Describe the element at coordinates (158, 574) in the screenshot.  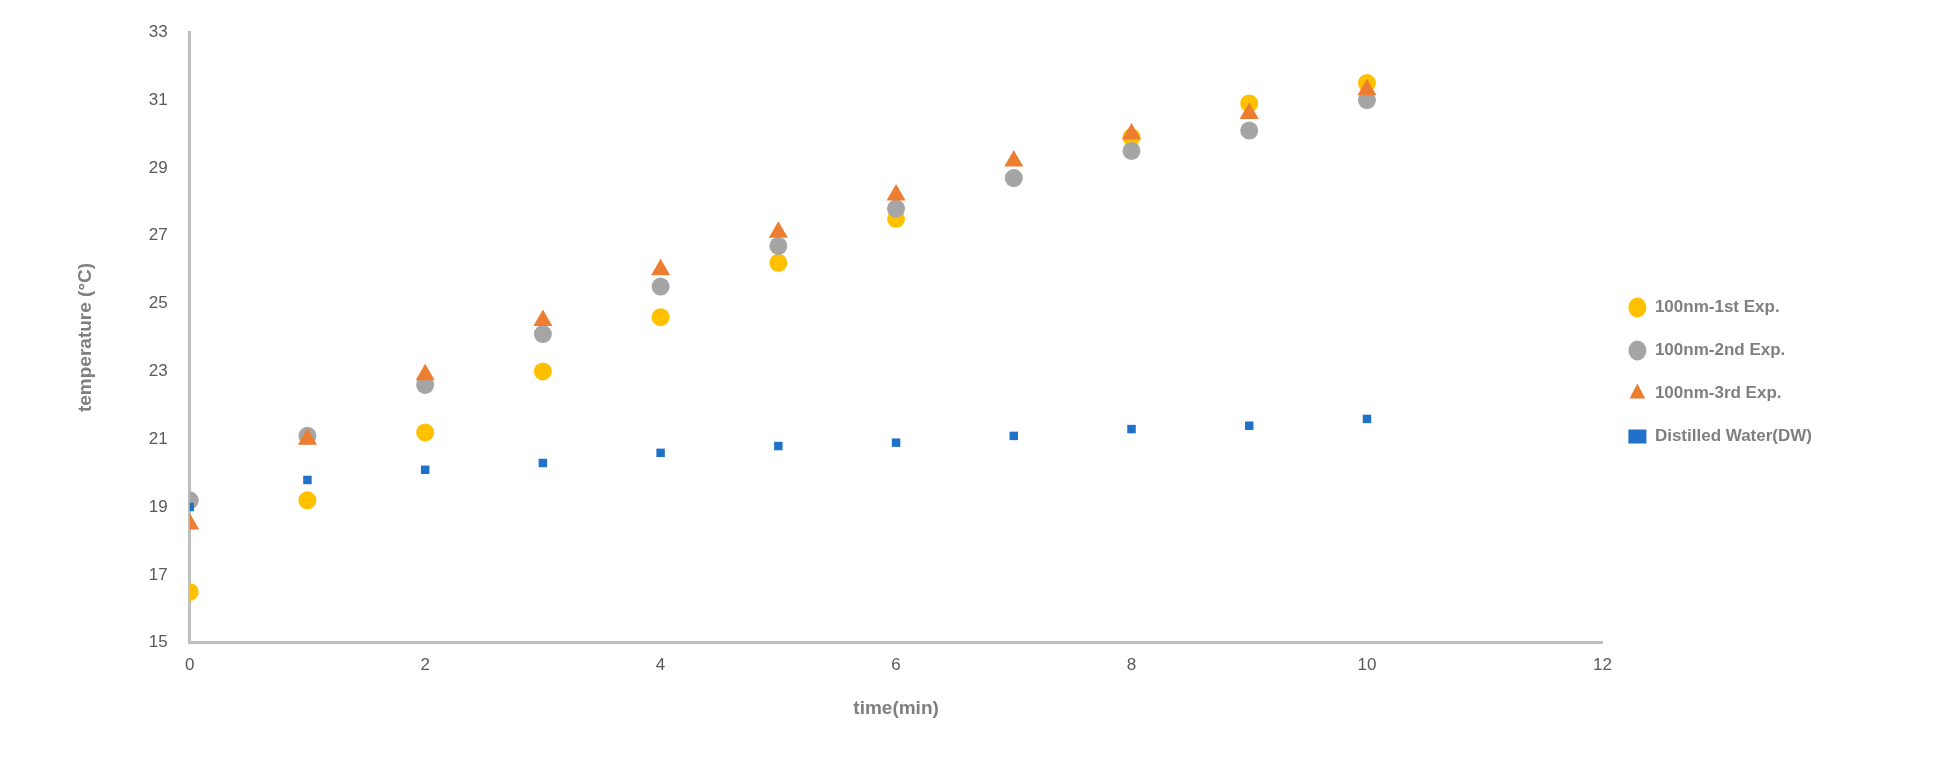
I see `y-tick-label: 17` at that location.